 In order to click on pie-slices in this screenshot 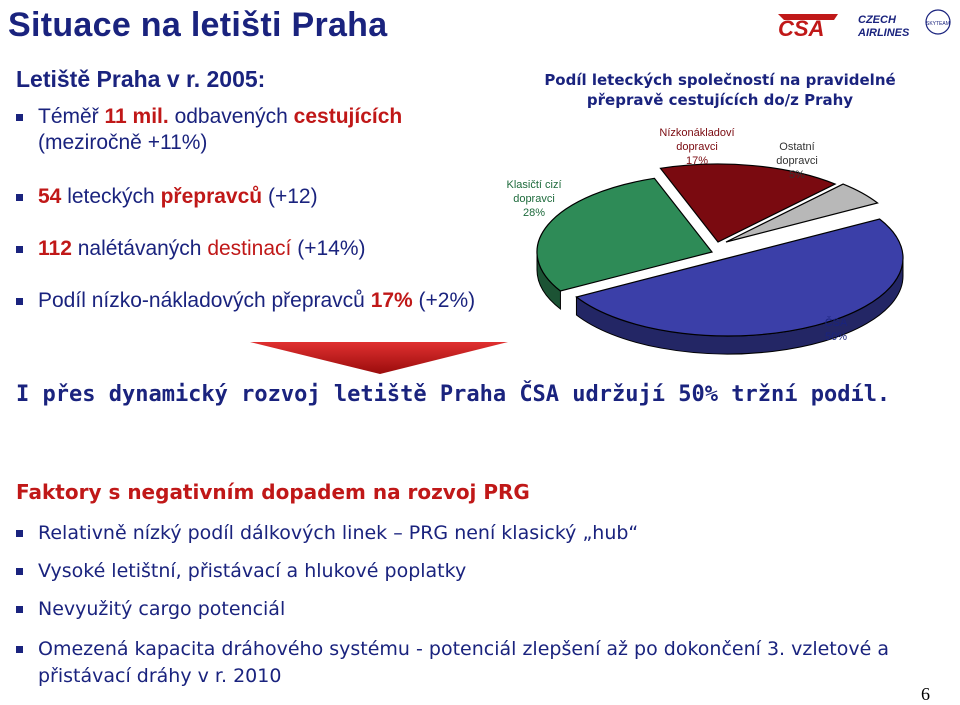, I will do `click(720, 259)`.